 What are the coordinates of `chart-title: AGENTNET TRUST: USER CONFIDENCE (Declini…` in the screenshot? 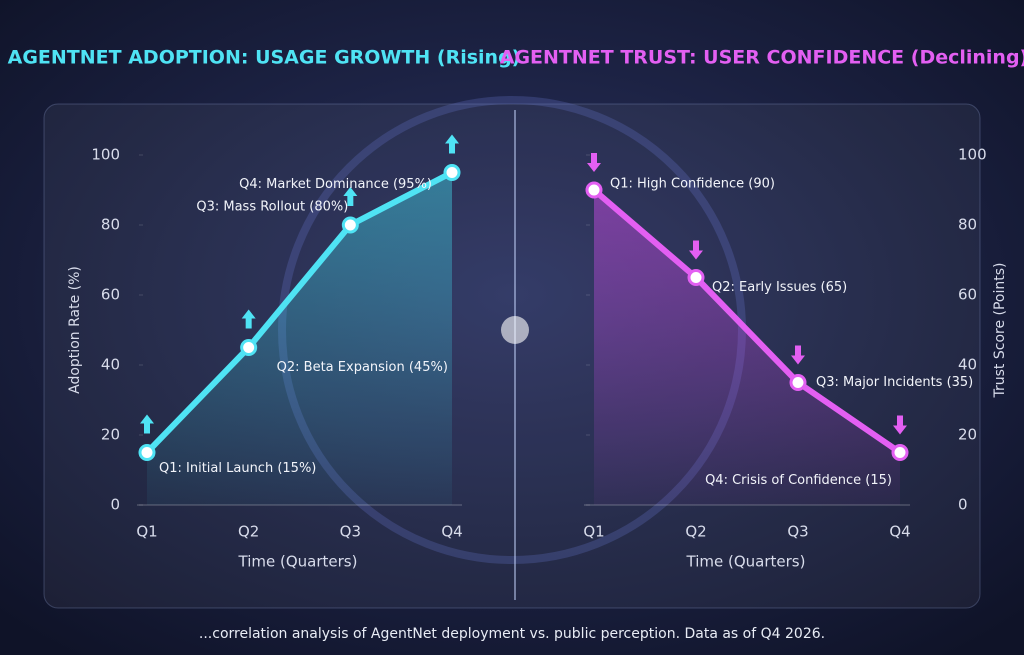 It's located at (762, 58).